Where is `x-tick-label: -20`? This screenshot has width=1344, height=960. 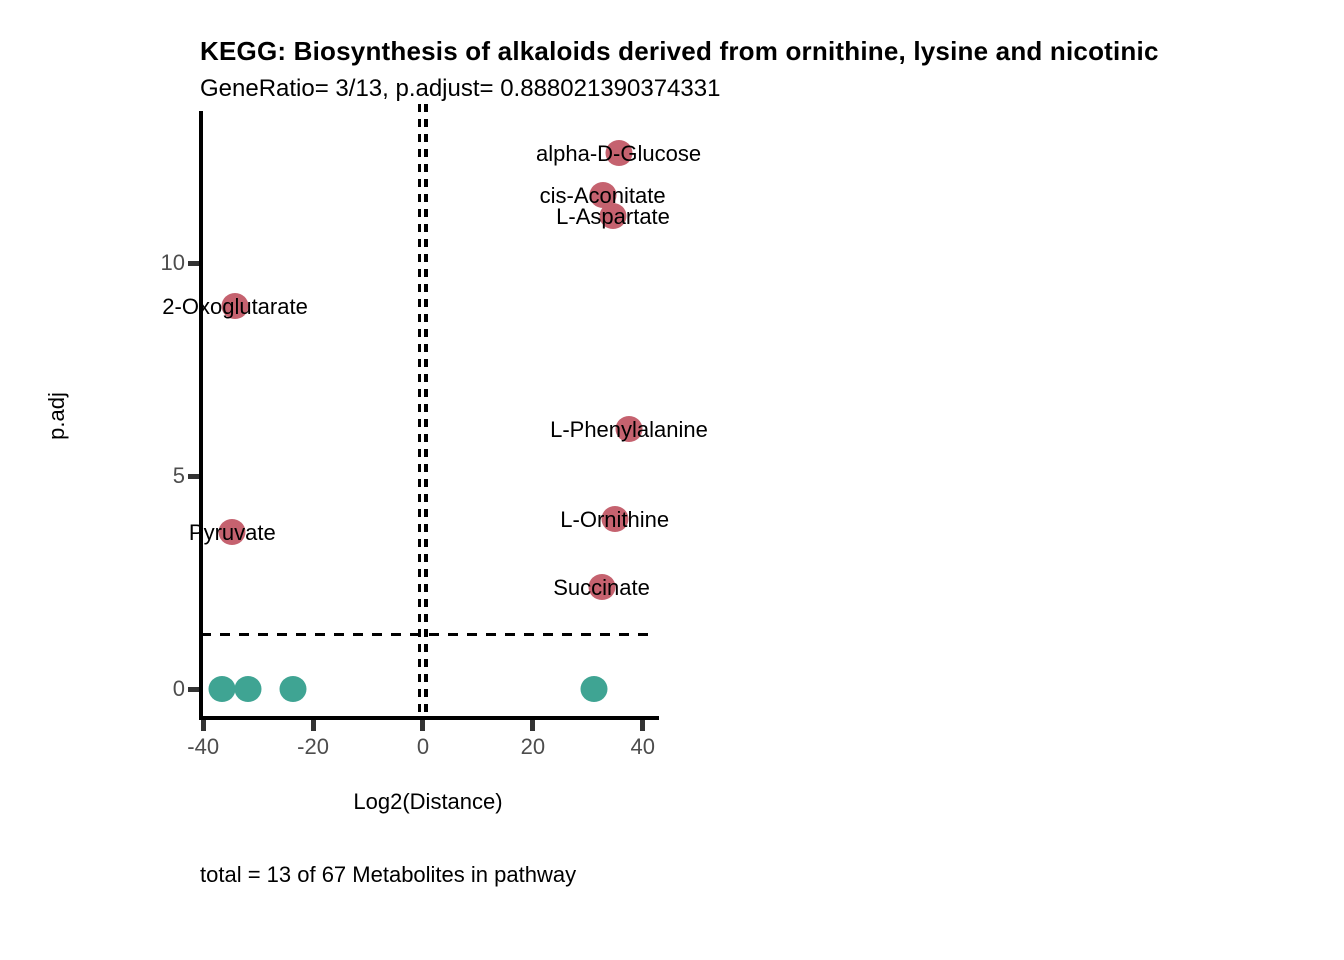
x-tick-label: -20 is located at coordinates (313, 746).